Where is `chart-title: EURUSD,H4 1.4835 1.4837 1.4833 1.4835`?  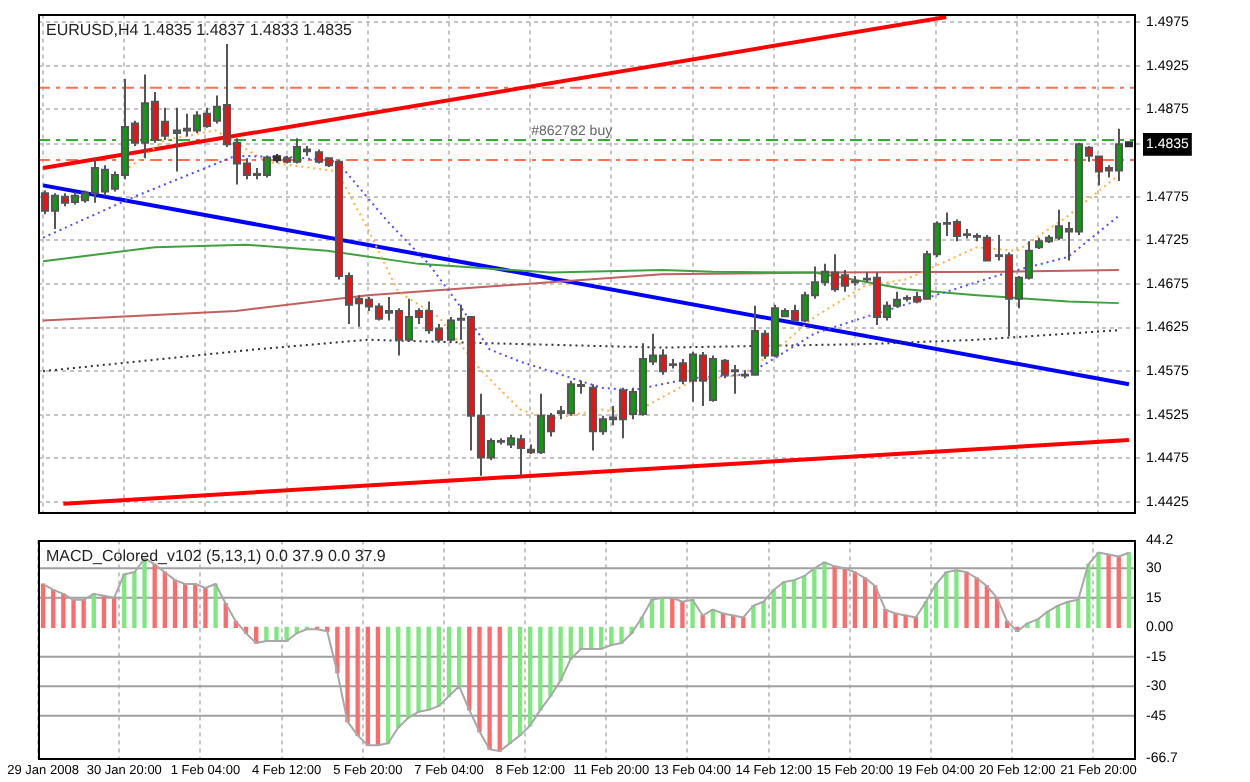 chart-title: EURUSD,H4 1.4835 1.4837 1.4833 1.4835 is located at coordinates (200, 29).